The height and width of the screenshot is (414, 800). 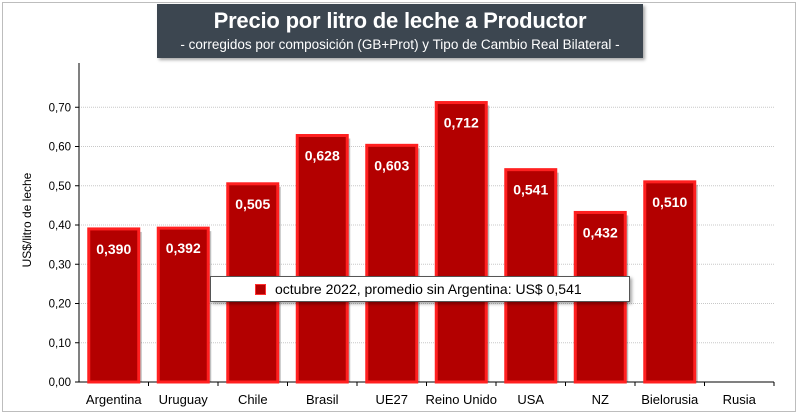 I want to click on bar-value-label: 0,505, so click(x=252, y=204).